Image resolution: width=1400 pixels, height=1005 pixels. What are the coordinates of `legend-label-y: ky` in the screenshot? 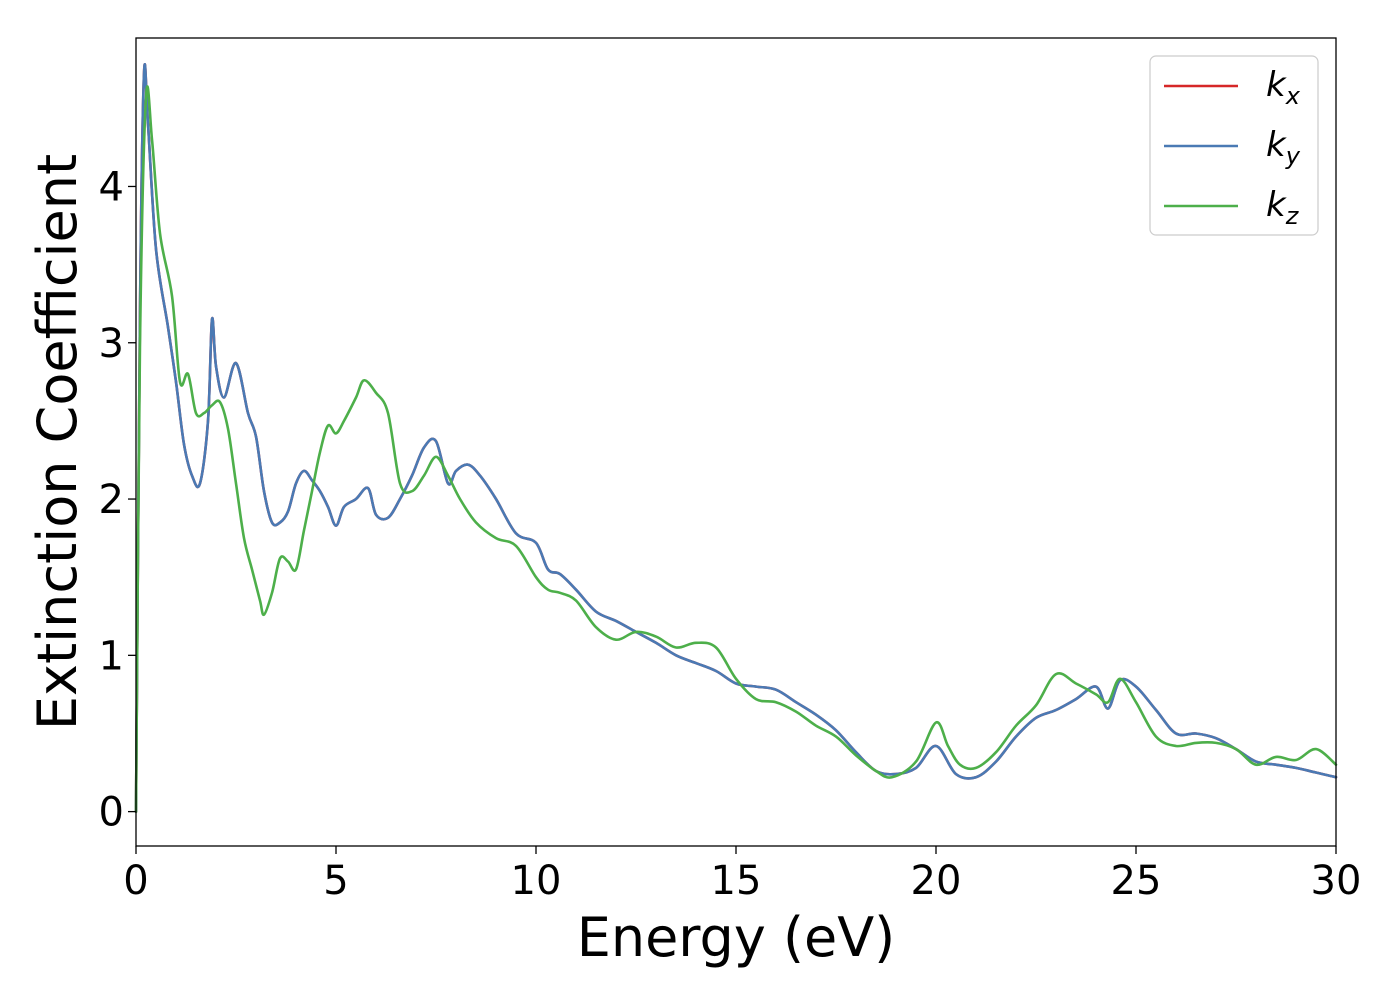 It's located at (1283, 147).